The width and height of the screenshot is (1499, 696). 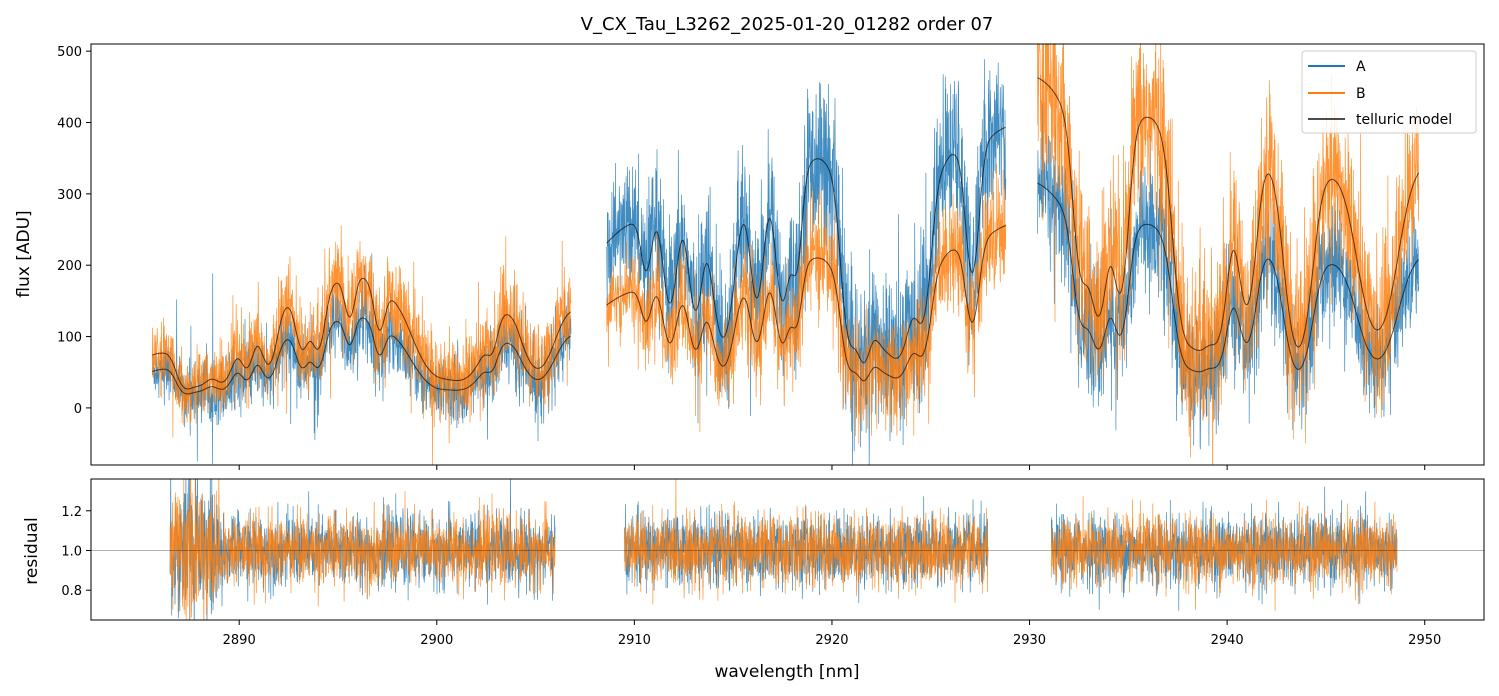 I want to click on legend-label-a: A, so click(x=1361, y=67).